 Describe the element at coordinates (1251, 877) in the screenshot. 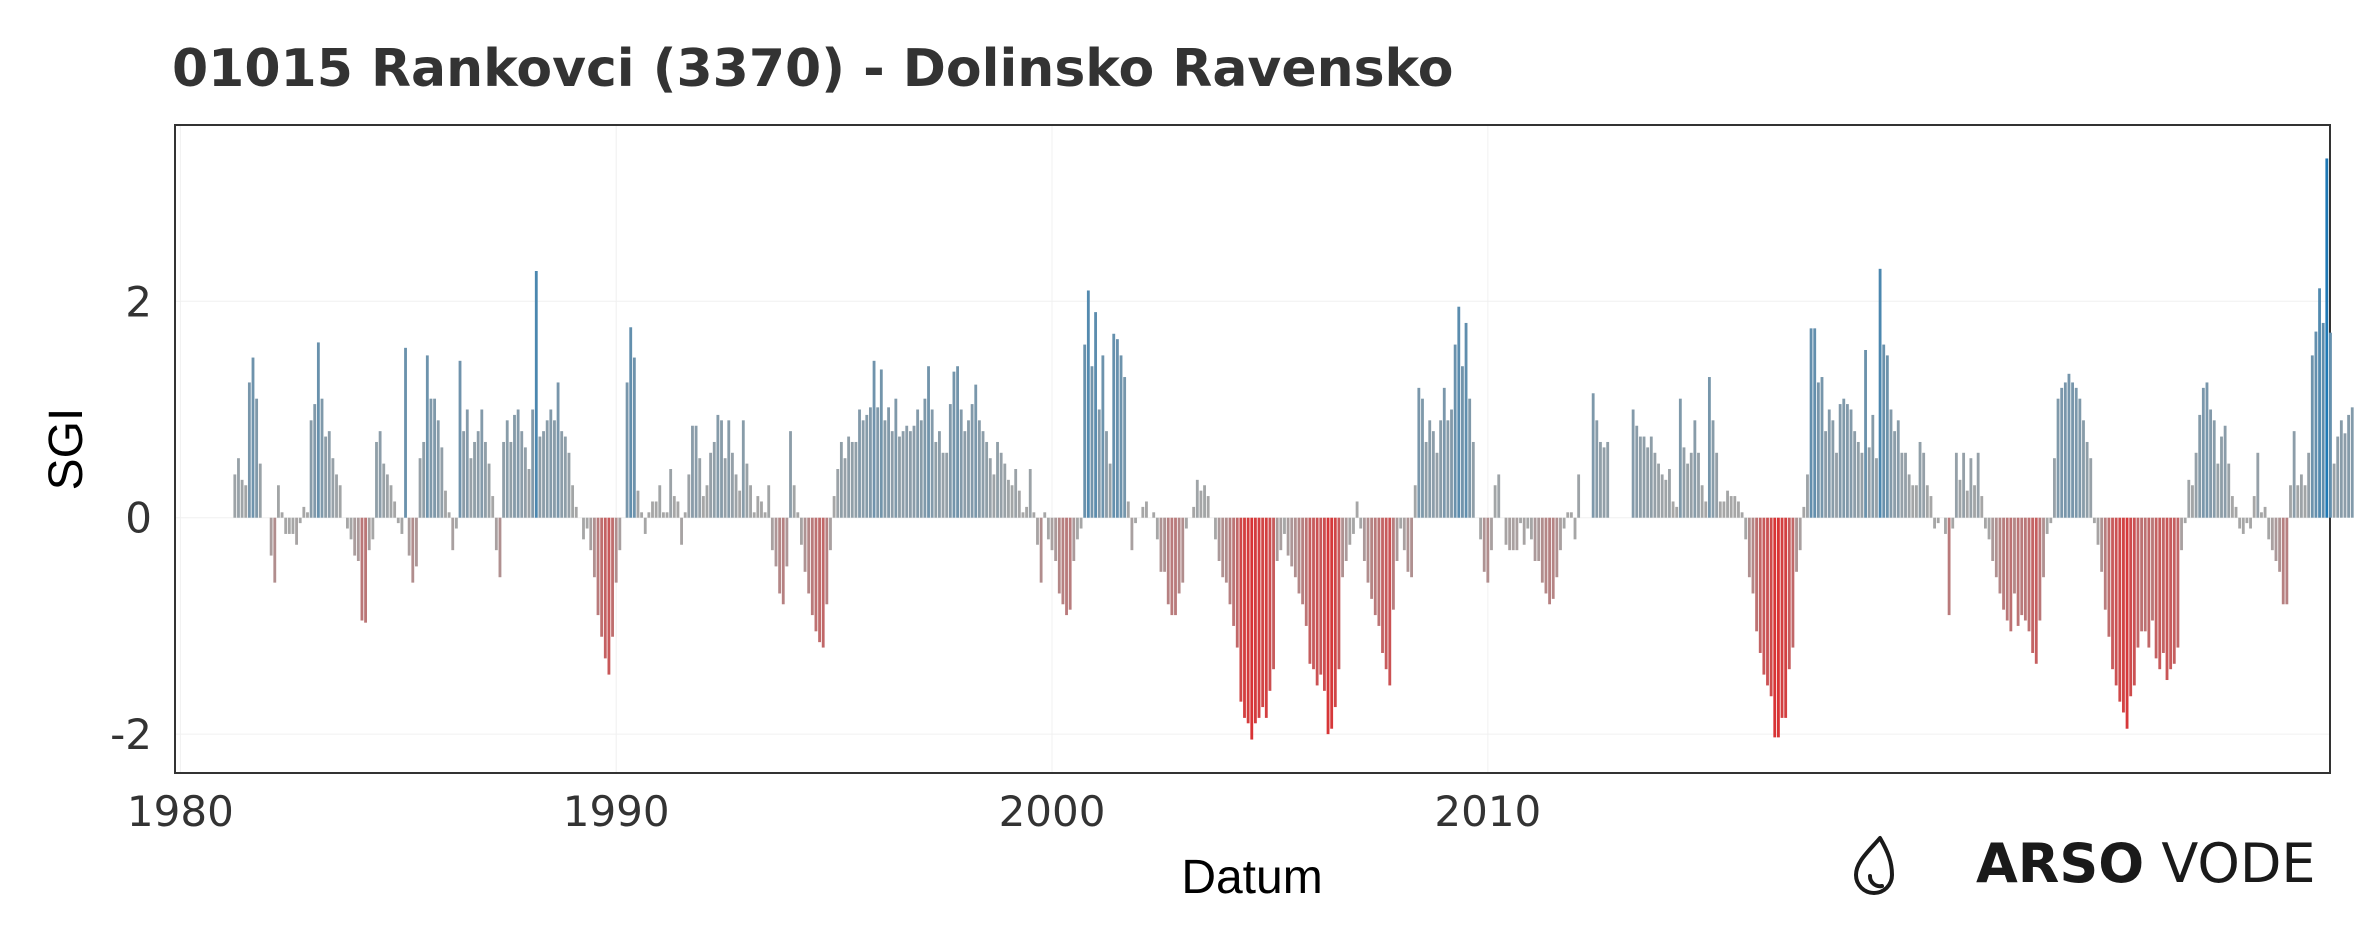

I see `x-axis-title: Datum` at that location.